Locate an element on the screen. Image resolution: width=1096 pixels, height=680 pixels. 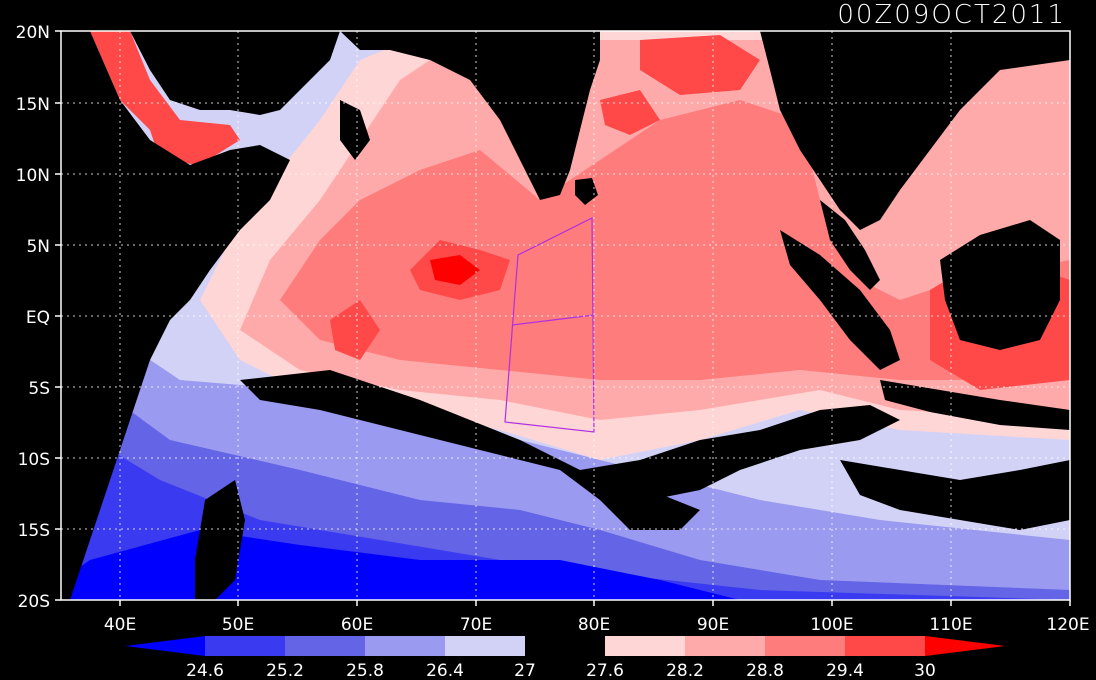
colorbar-label: 27.6 is located at coordinates (605, 670).